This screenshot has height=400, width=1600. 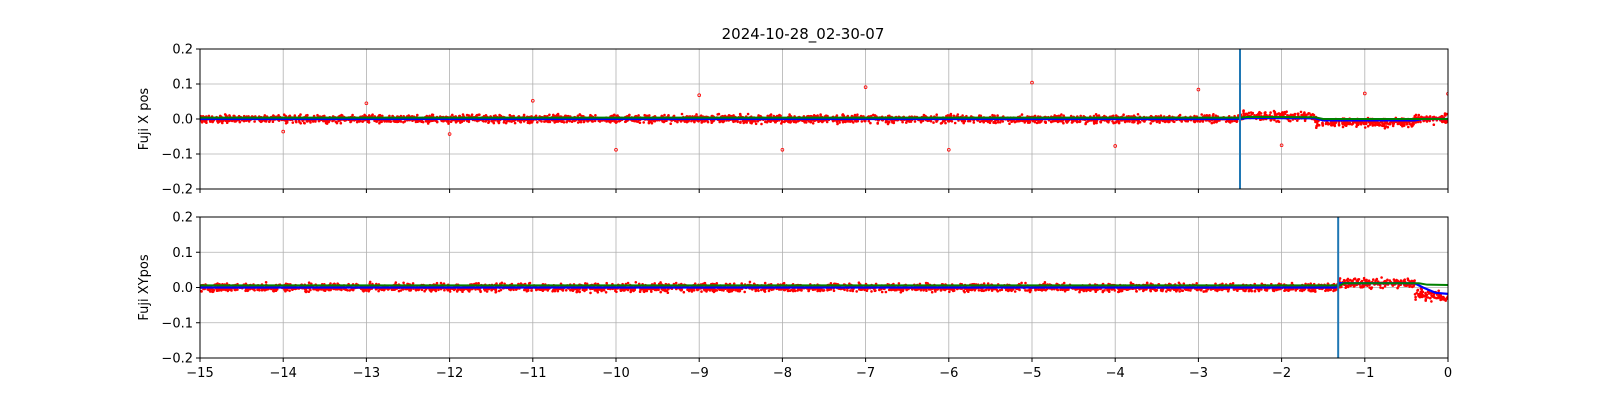 What do you see at coordinates (177, 155) in the screenshot?
I see `y-tick-label: −0.1` at bounding box center [177, 155].